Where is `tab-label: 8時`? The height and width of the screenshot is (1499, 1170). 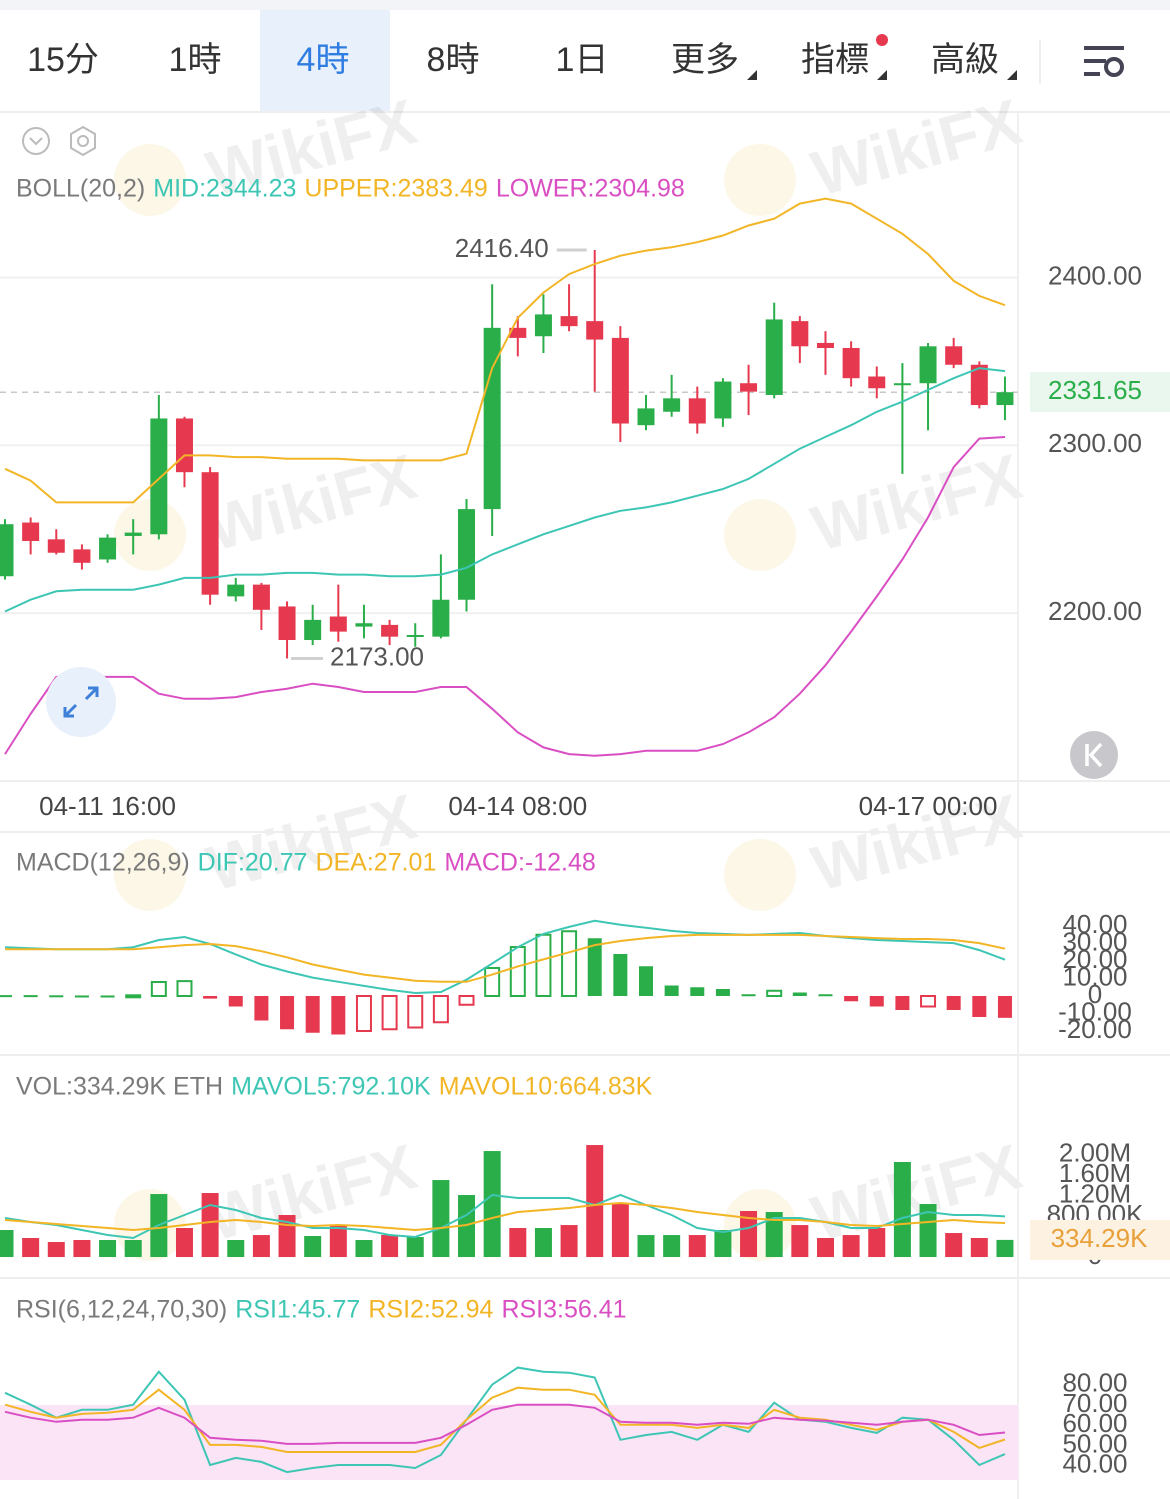 tab-label: 8時 is located at coordinates (453, 60).